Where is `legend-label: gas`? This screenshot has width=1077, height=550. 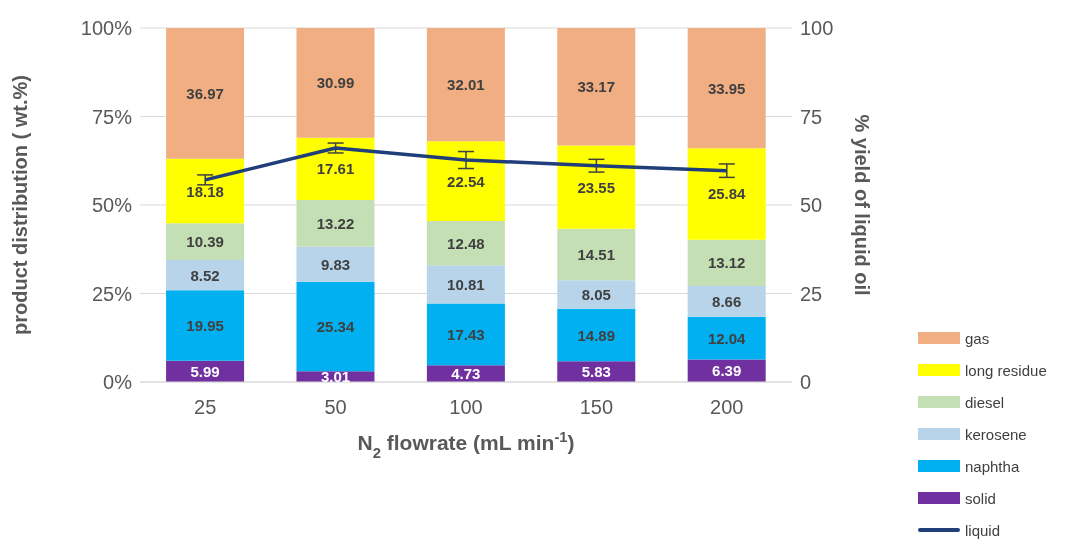
legend-label: gas is located at coordinates (977, 338).